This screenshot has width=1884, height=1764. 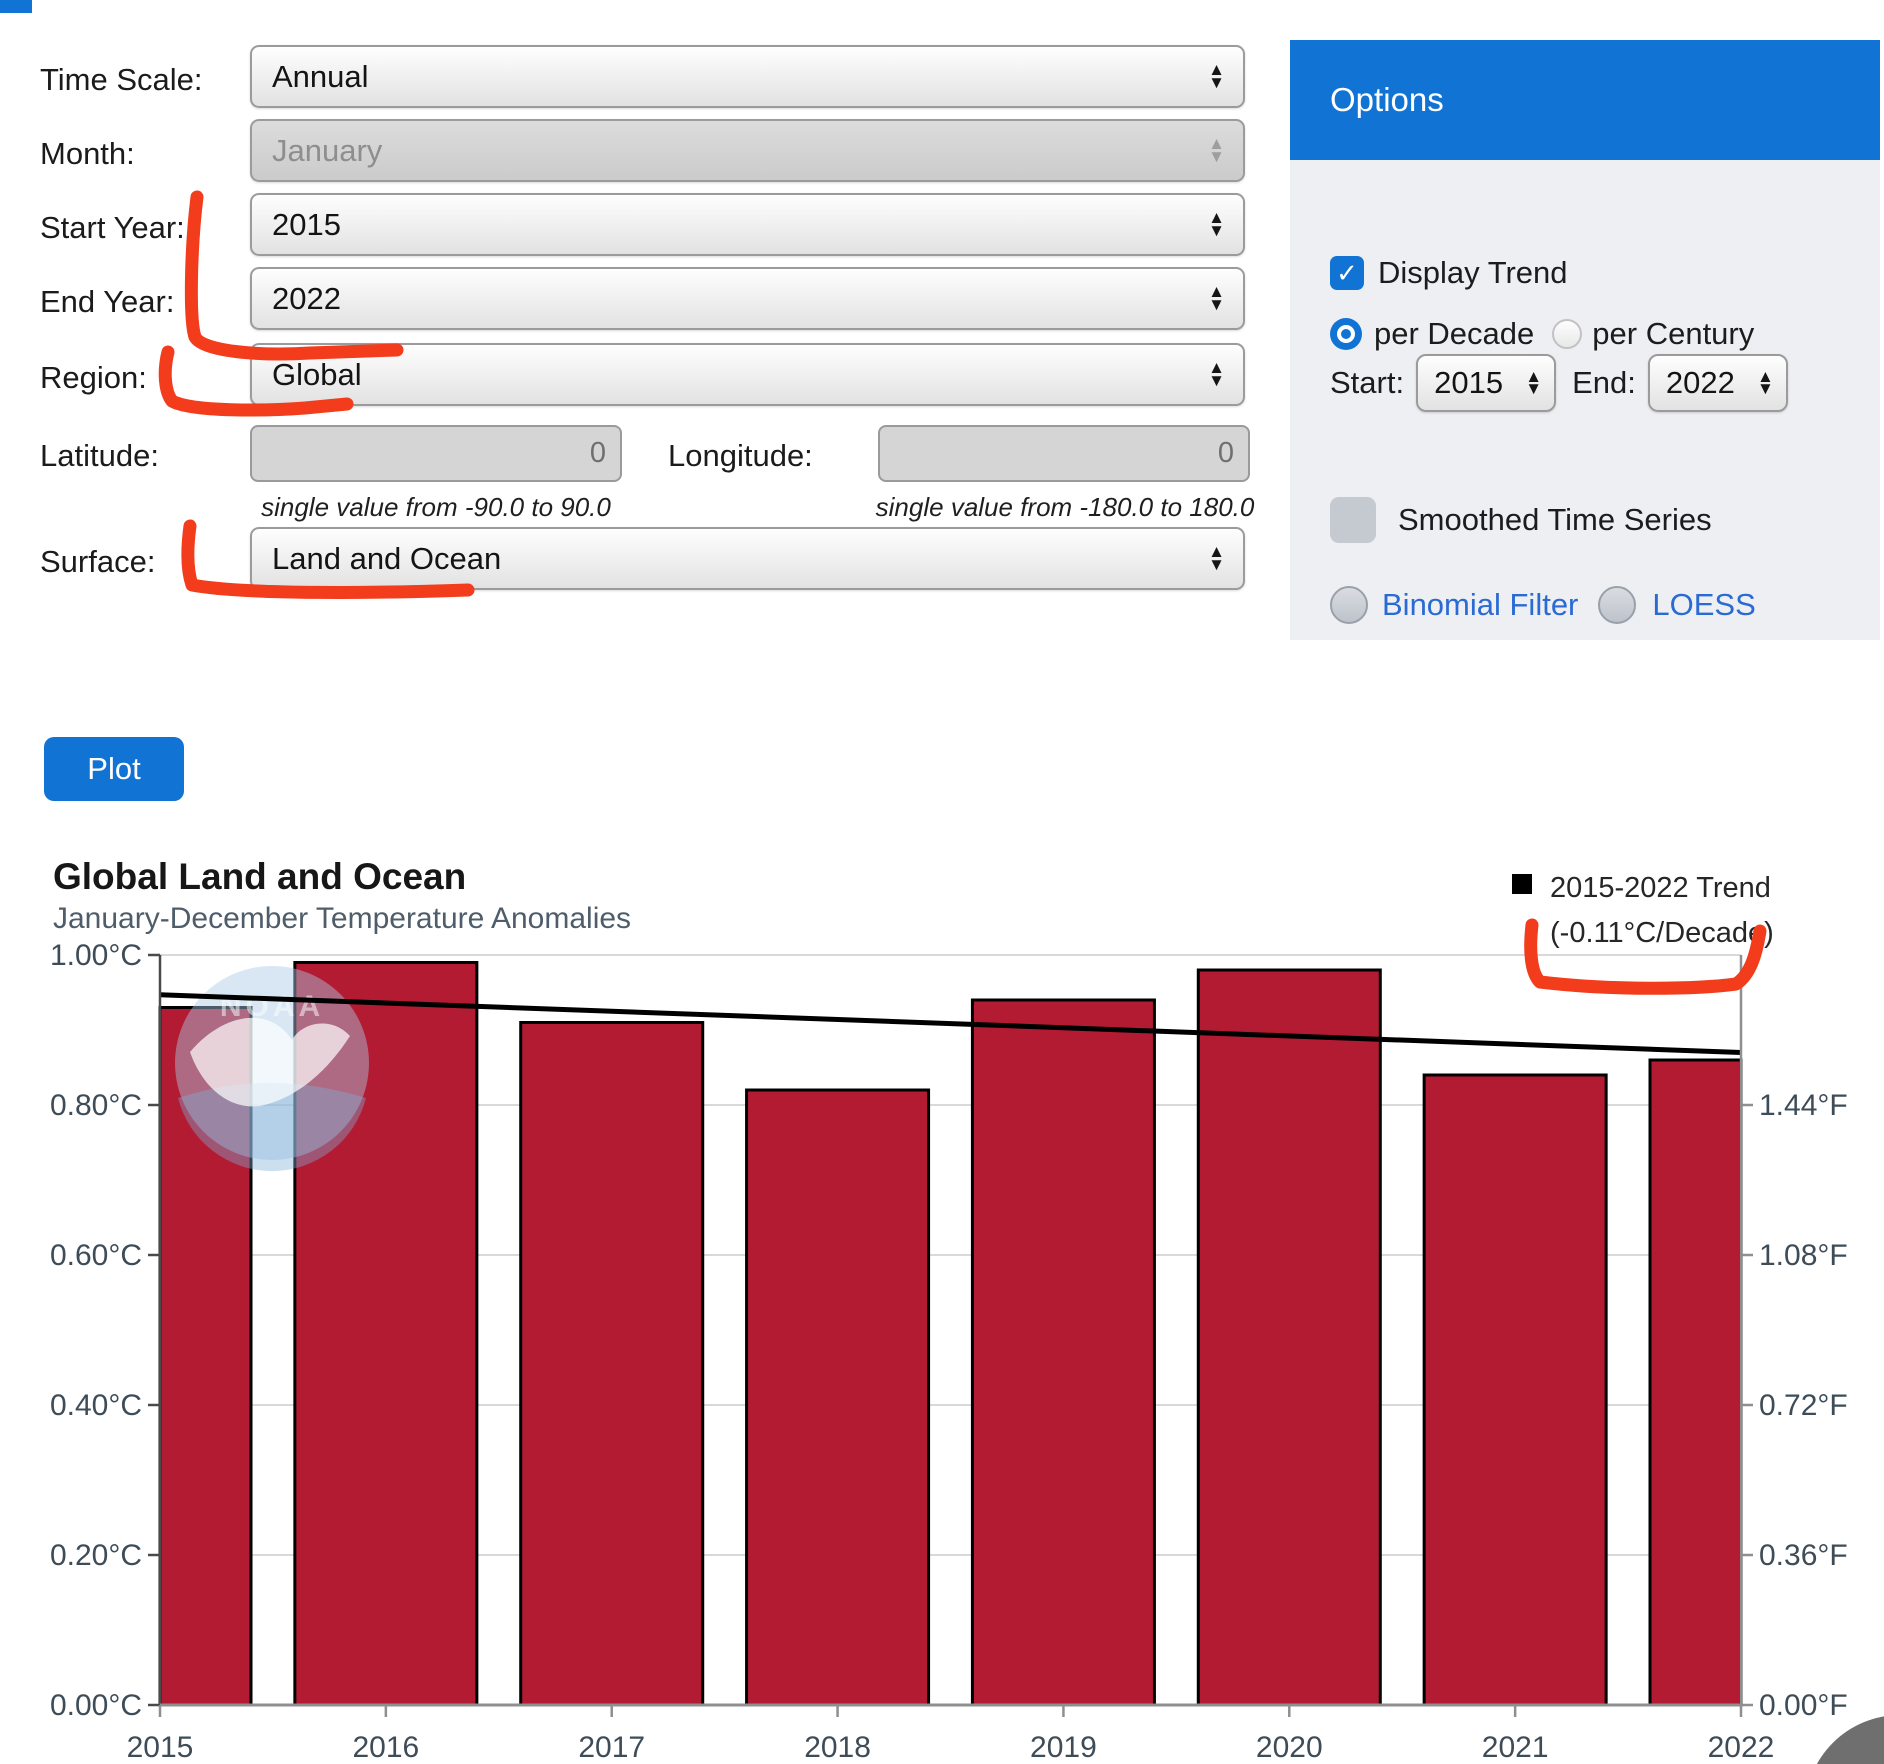 I want to click on trend-end-spinner: 2022 ▲ ▼, so click(x=1717, y=383).